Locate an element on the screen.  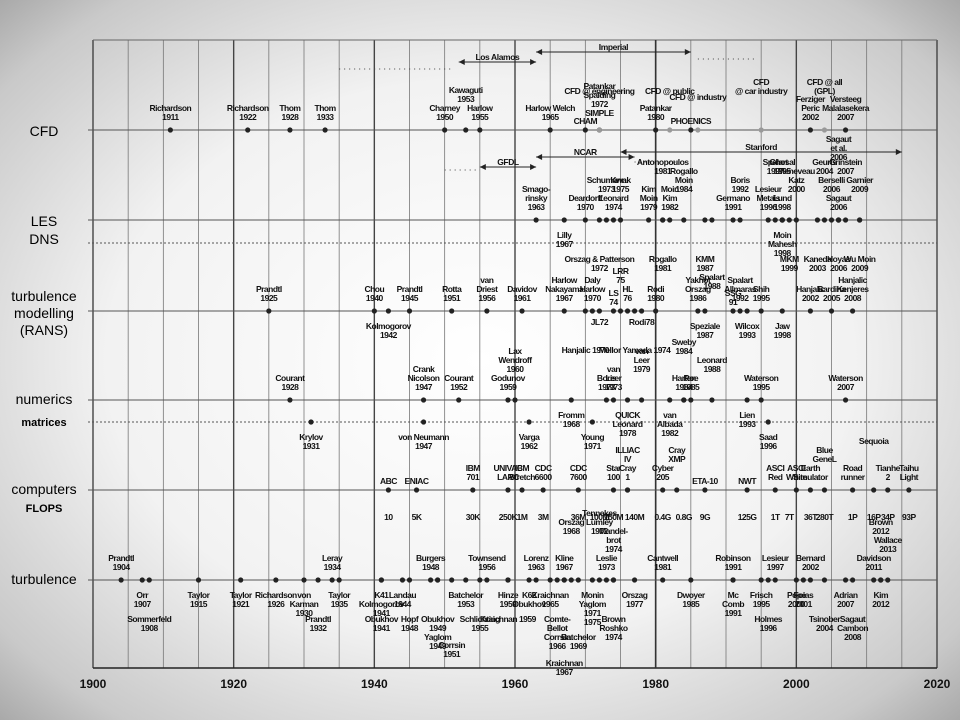
event-label: 1963 is located at coordinates (537, 207).